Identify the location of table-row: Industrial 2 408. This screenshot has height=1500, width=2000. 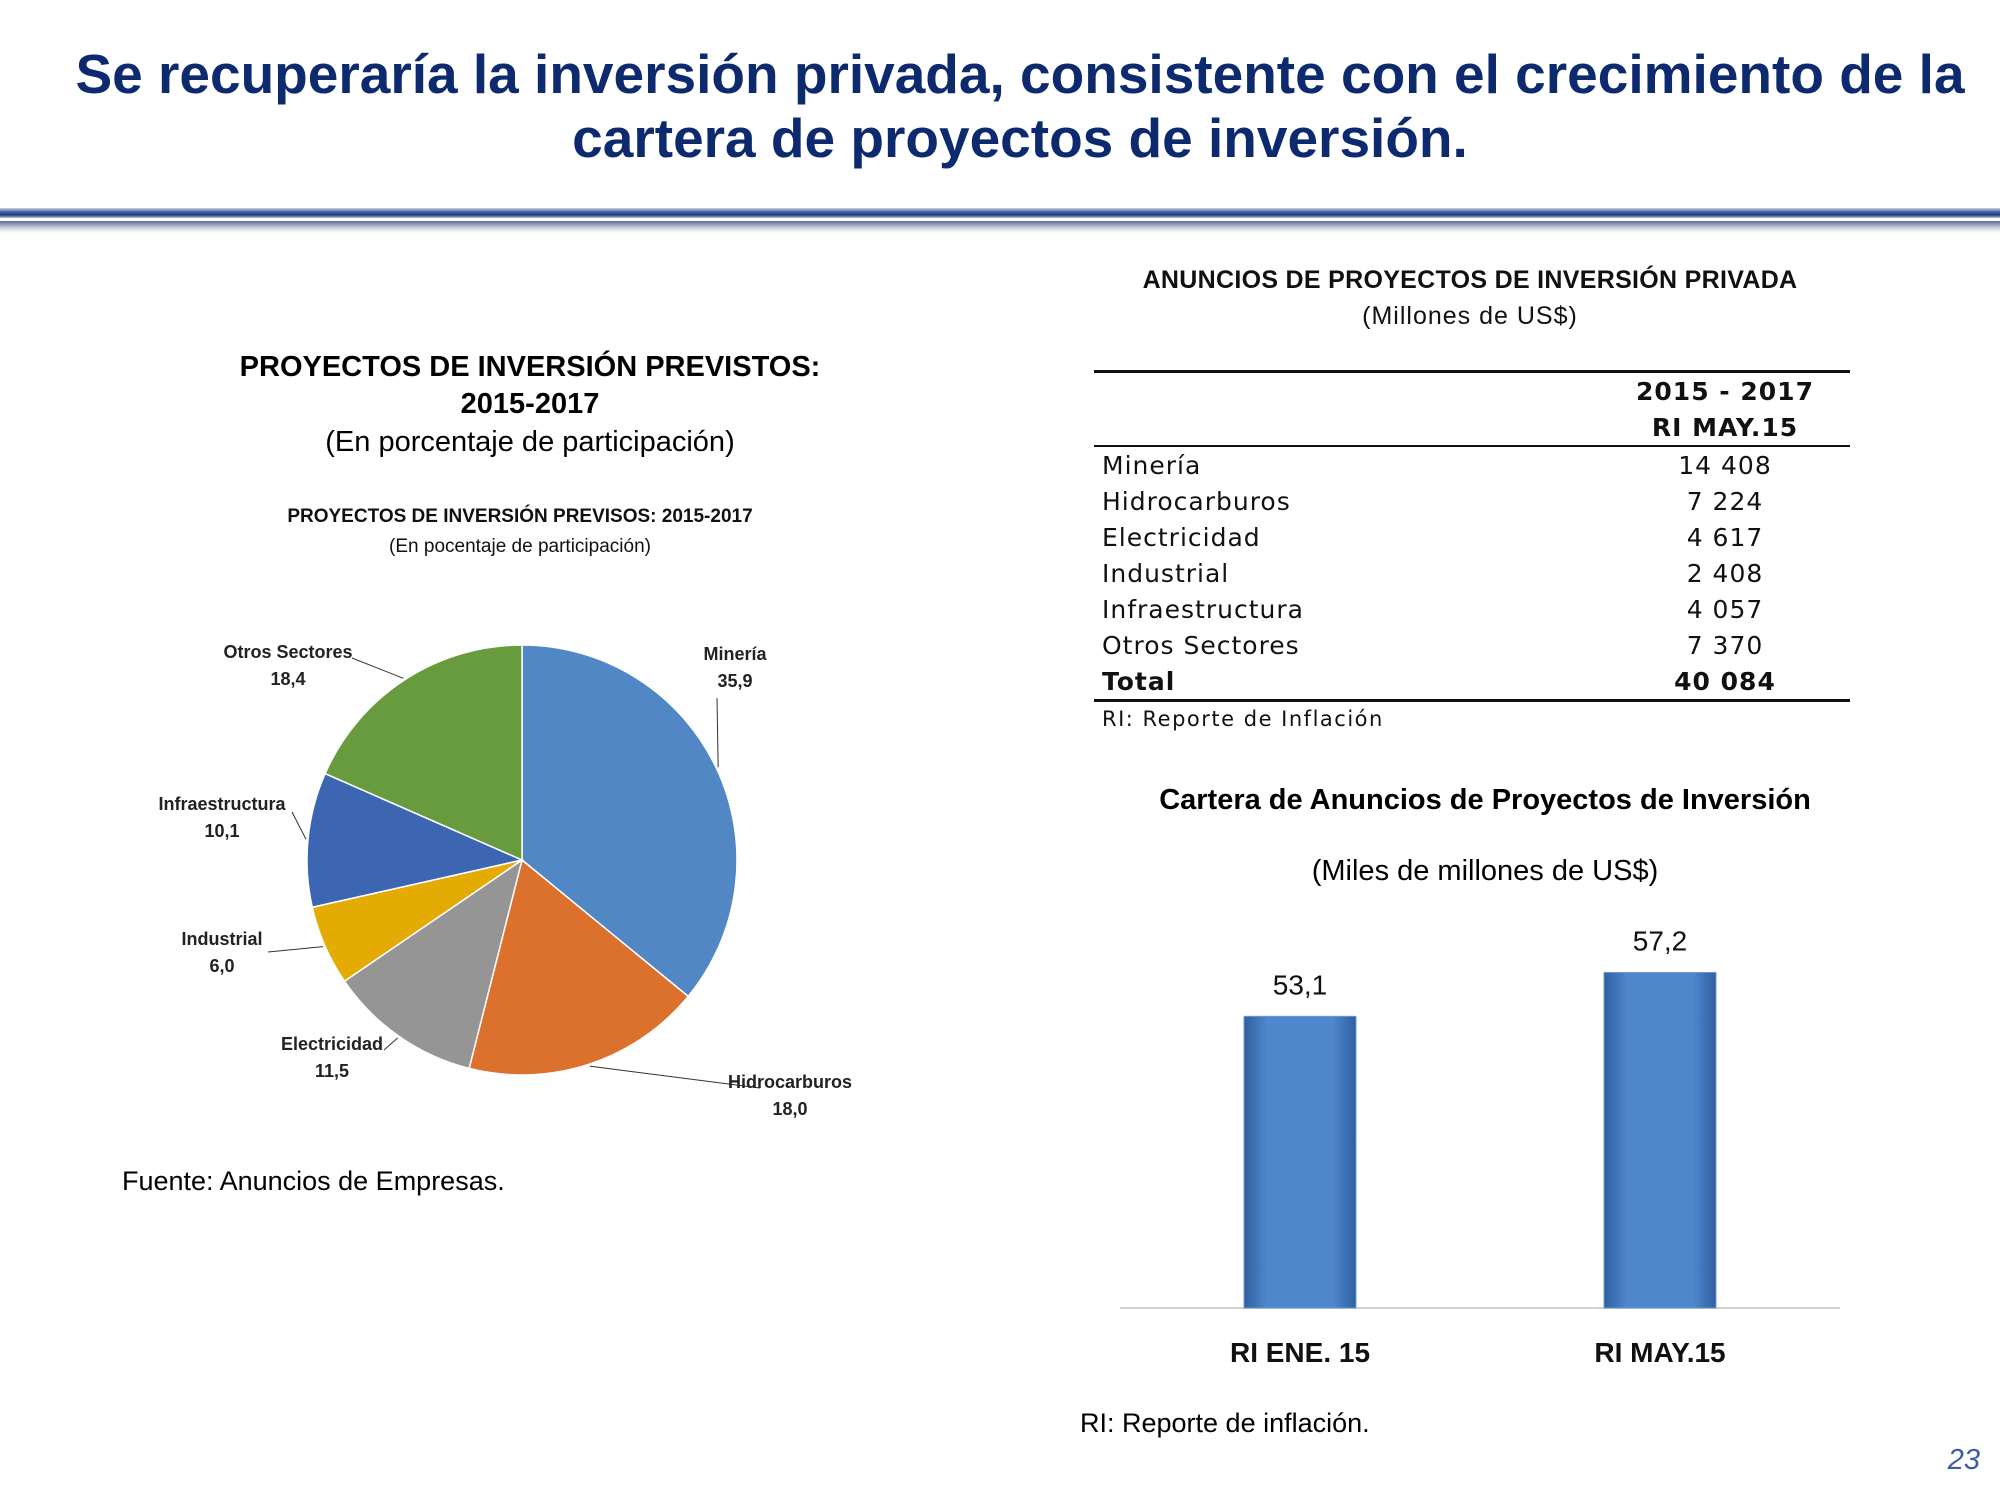
(1472, 573).